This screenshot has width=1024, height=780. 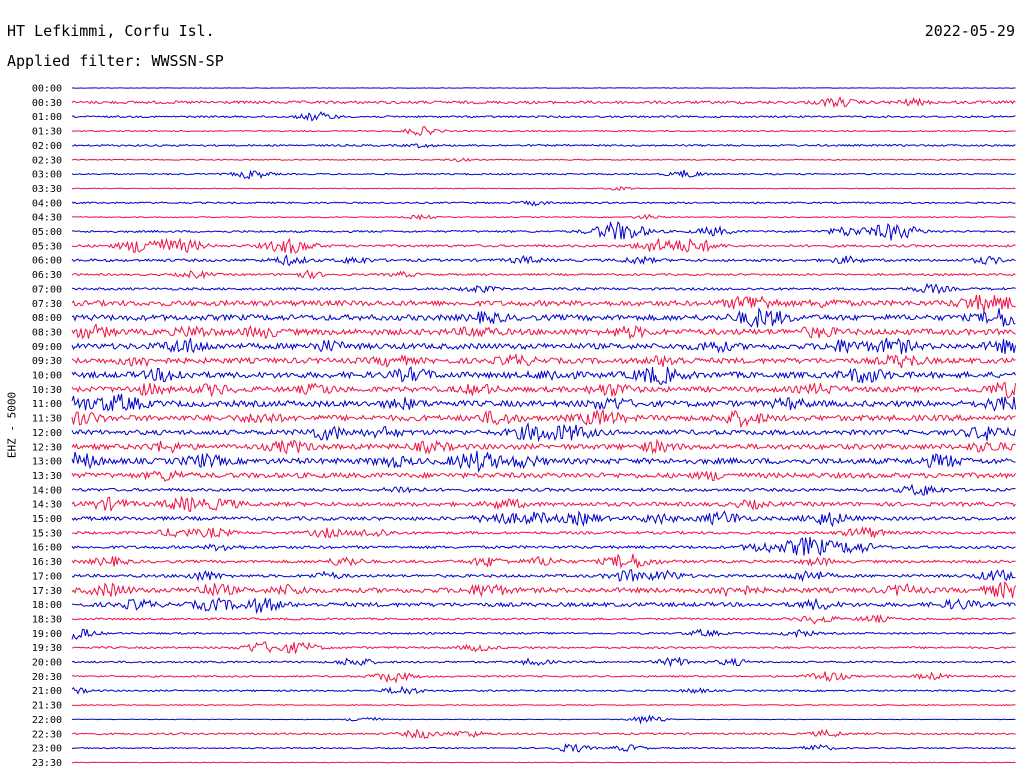 What do you see at coordinates (47, 117) in the screenshot?
I see `trace-label: 01:00` at bounding box center [47, 117].